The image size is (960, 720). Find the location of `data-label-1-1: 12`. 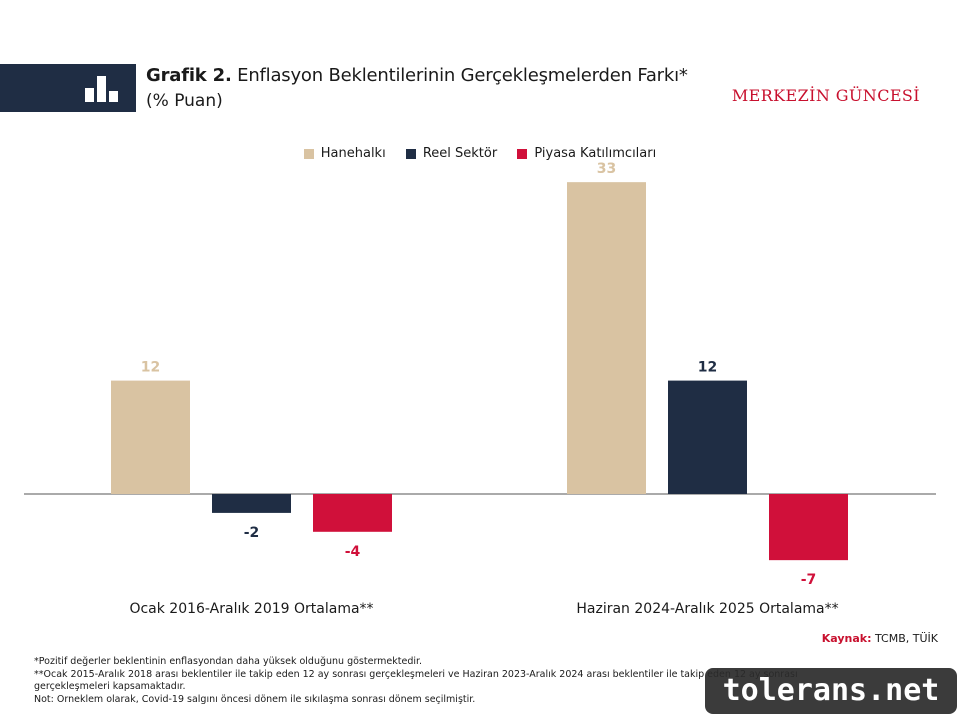

data-label-1-1: 12 is located at coordinates (707, 368).